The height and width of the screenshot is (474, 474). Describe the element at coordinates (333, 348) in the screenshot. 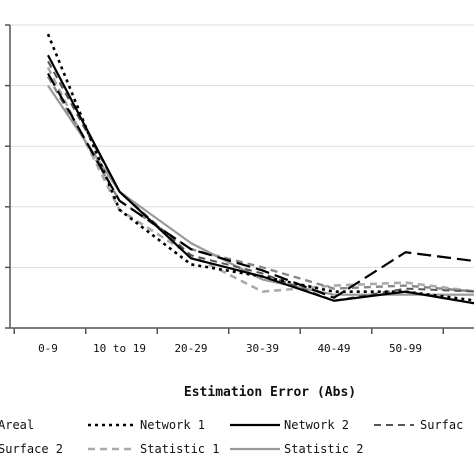

I see `x-tick-label: 40-49` at that location.